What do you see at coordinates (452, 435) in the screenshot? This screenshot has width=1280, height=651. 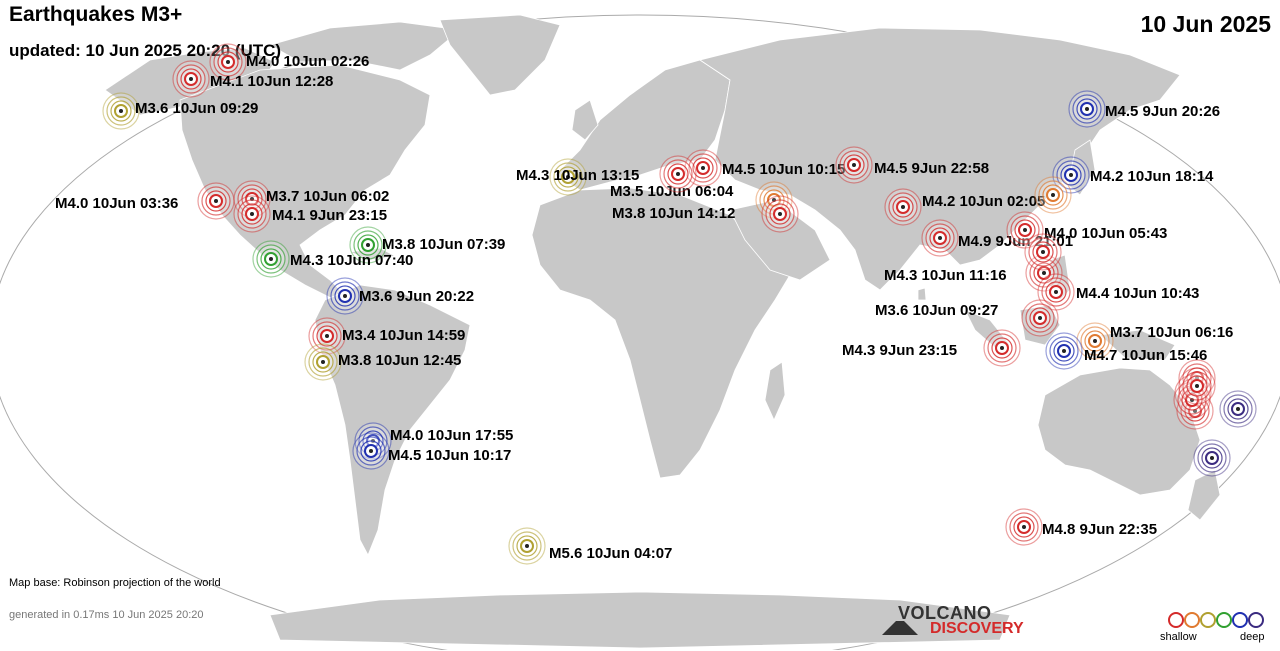 I see `quake-label: M4.0 10Jun 17:55` at bounding box center [452, 435].